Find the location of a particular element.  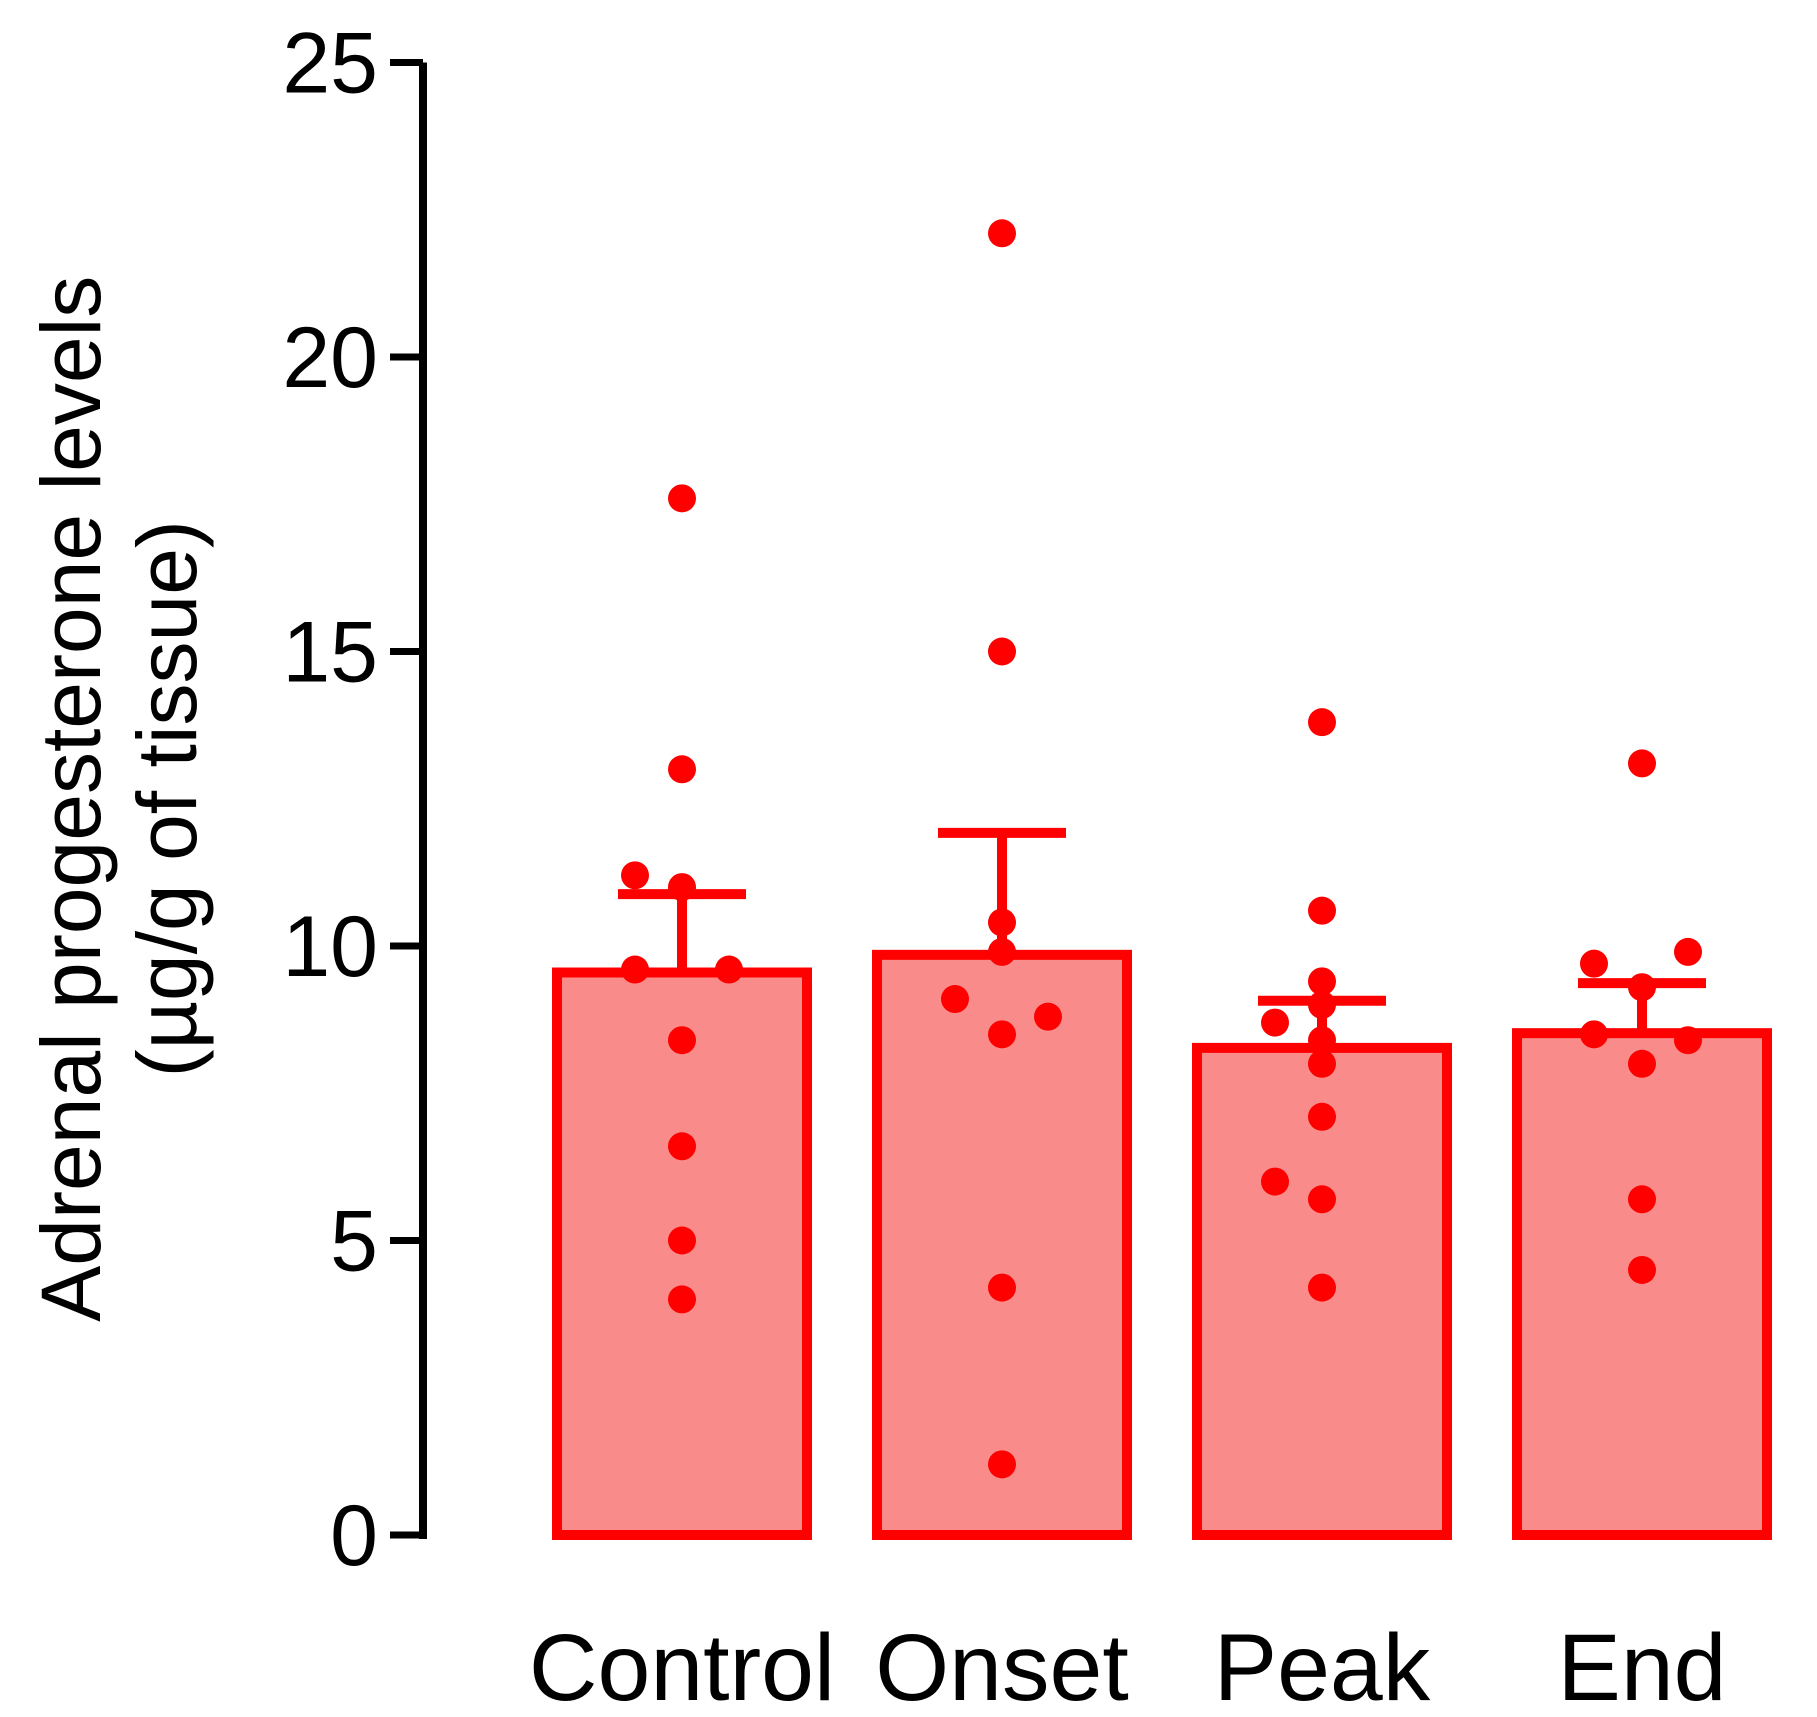

x-category-label-end: End is located at coordinates (1641, 1666).